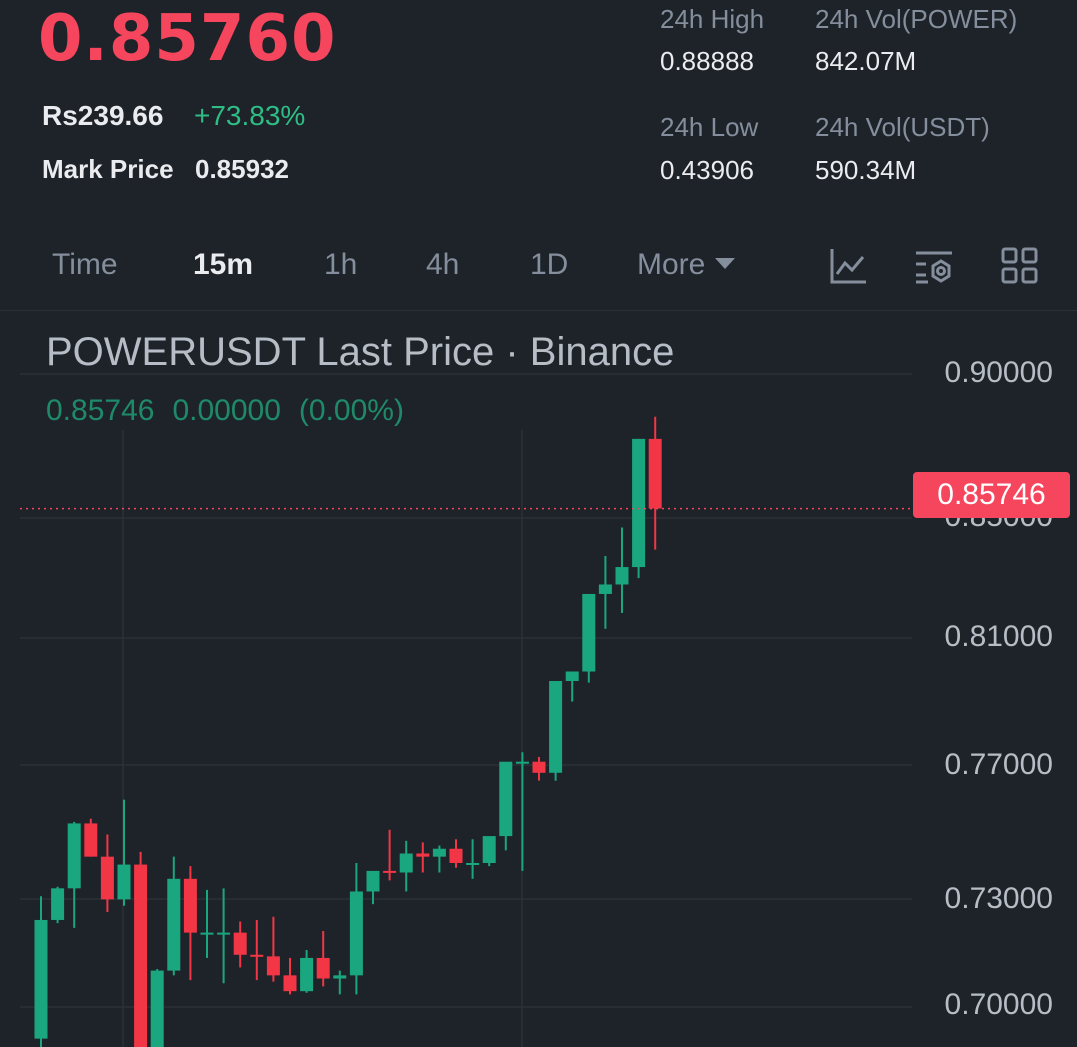  What do you see at coordinates (549, 264) in the screenshot?
I see `tab-1d: 1D` at bounding box center [549, 264].